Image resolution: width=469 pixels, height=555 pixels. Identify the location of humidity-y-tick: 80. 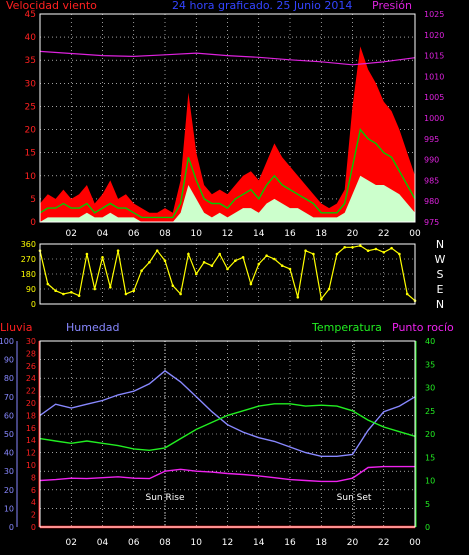
(9, 378).